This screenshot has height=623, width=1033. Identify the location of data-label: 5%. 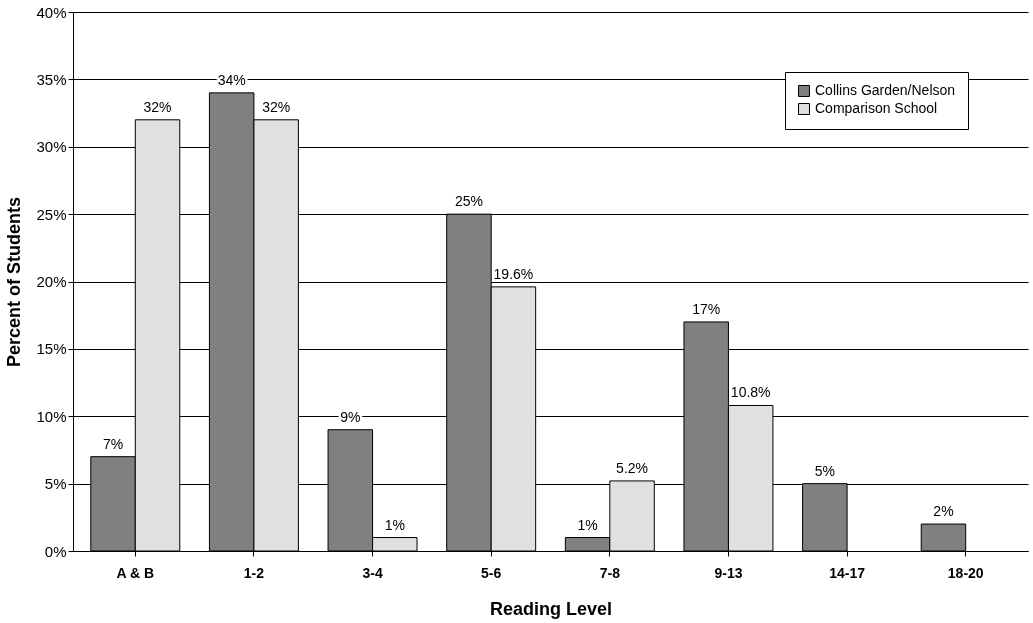
(824, 470).